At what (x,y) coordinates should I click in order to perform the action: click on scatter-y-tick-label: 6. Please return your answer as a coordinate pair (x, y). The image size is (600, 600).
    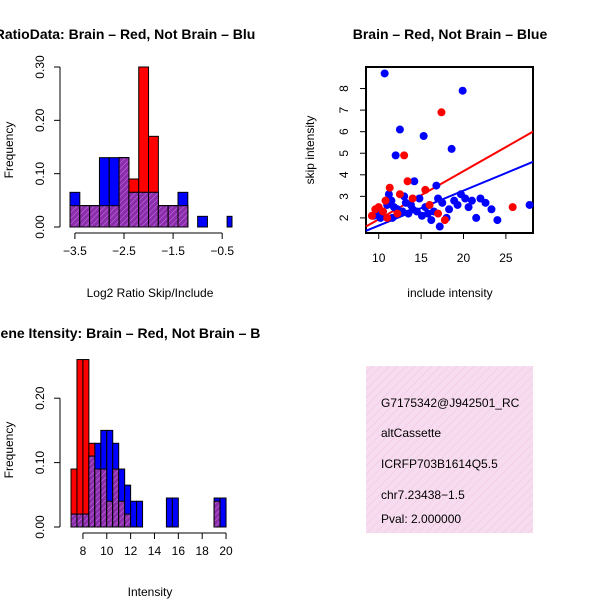
    Looking at the image, I should click on (344, 131).